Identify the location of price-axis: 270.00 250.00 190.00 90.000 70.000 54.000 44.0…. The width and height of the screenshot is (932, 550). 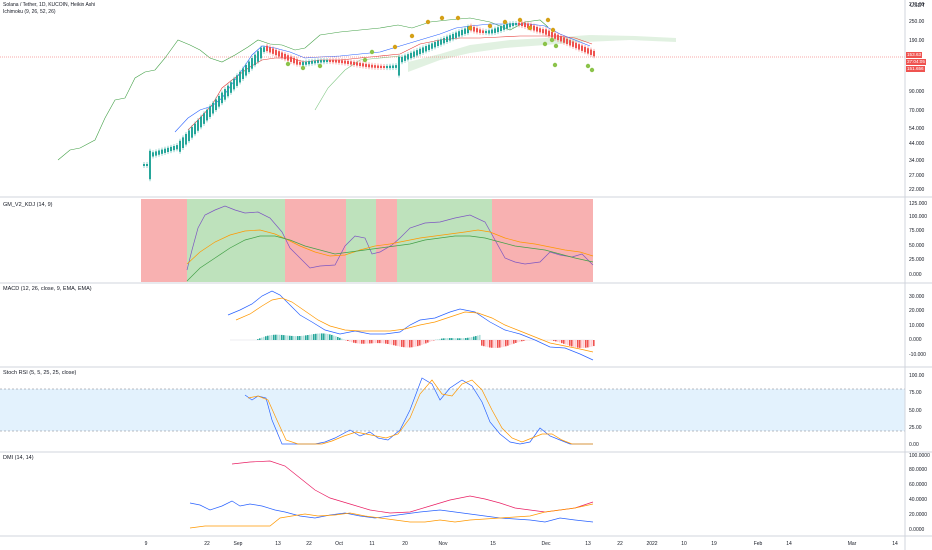
(917, 97).